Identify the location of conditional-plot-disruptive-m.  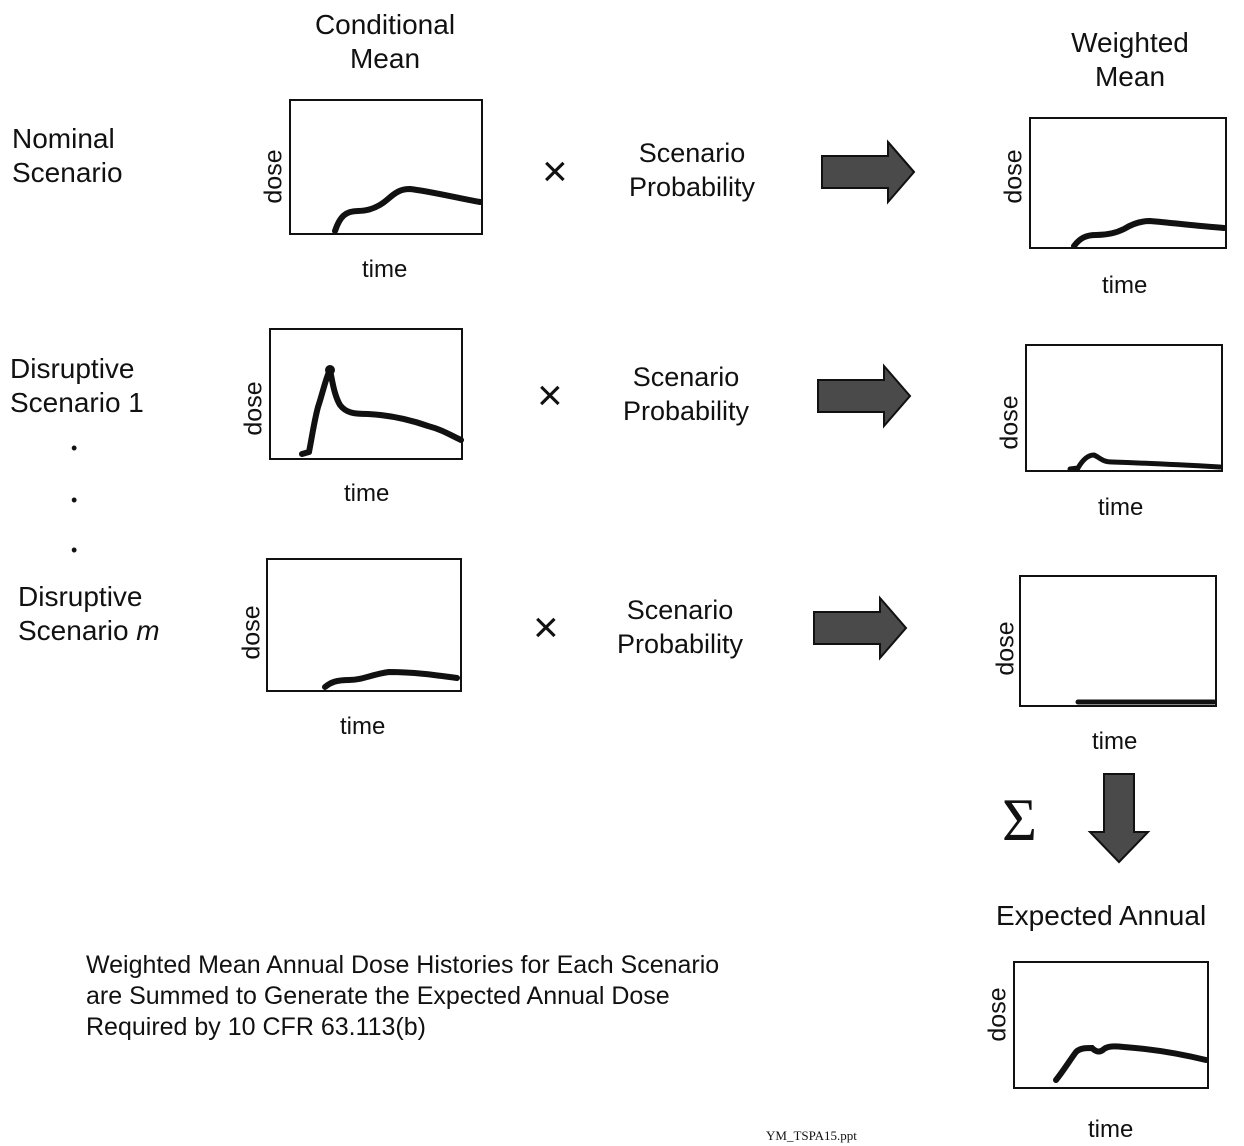
(364, 625).